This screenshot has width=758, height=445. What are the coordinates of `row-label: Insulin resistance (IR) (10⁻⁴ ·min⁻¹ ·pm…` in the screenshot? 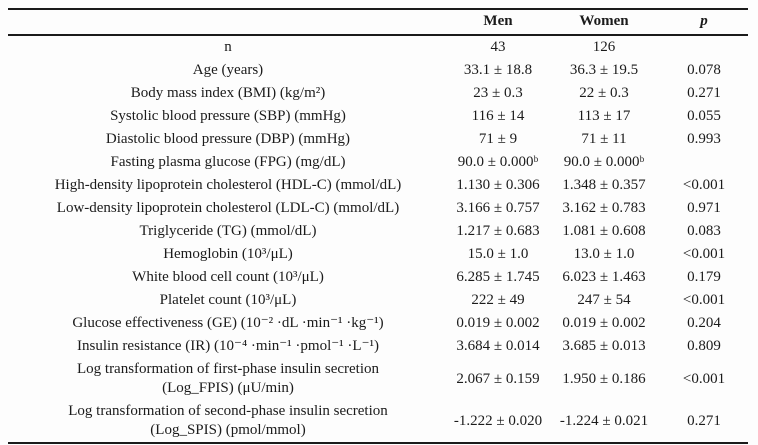 It's located at (228, 346).